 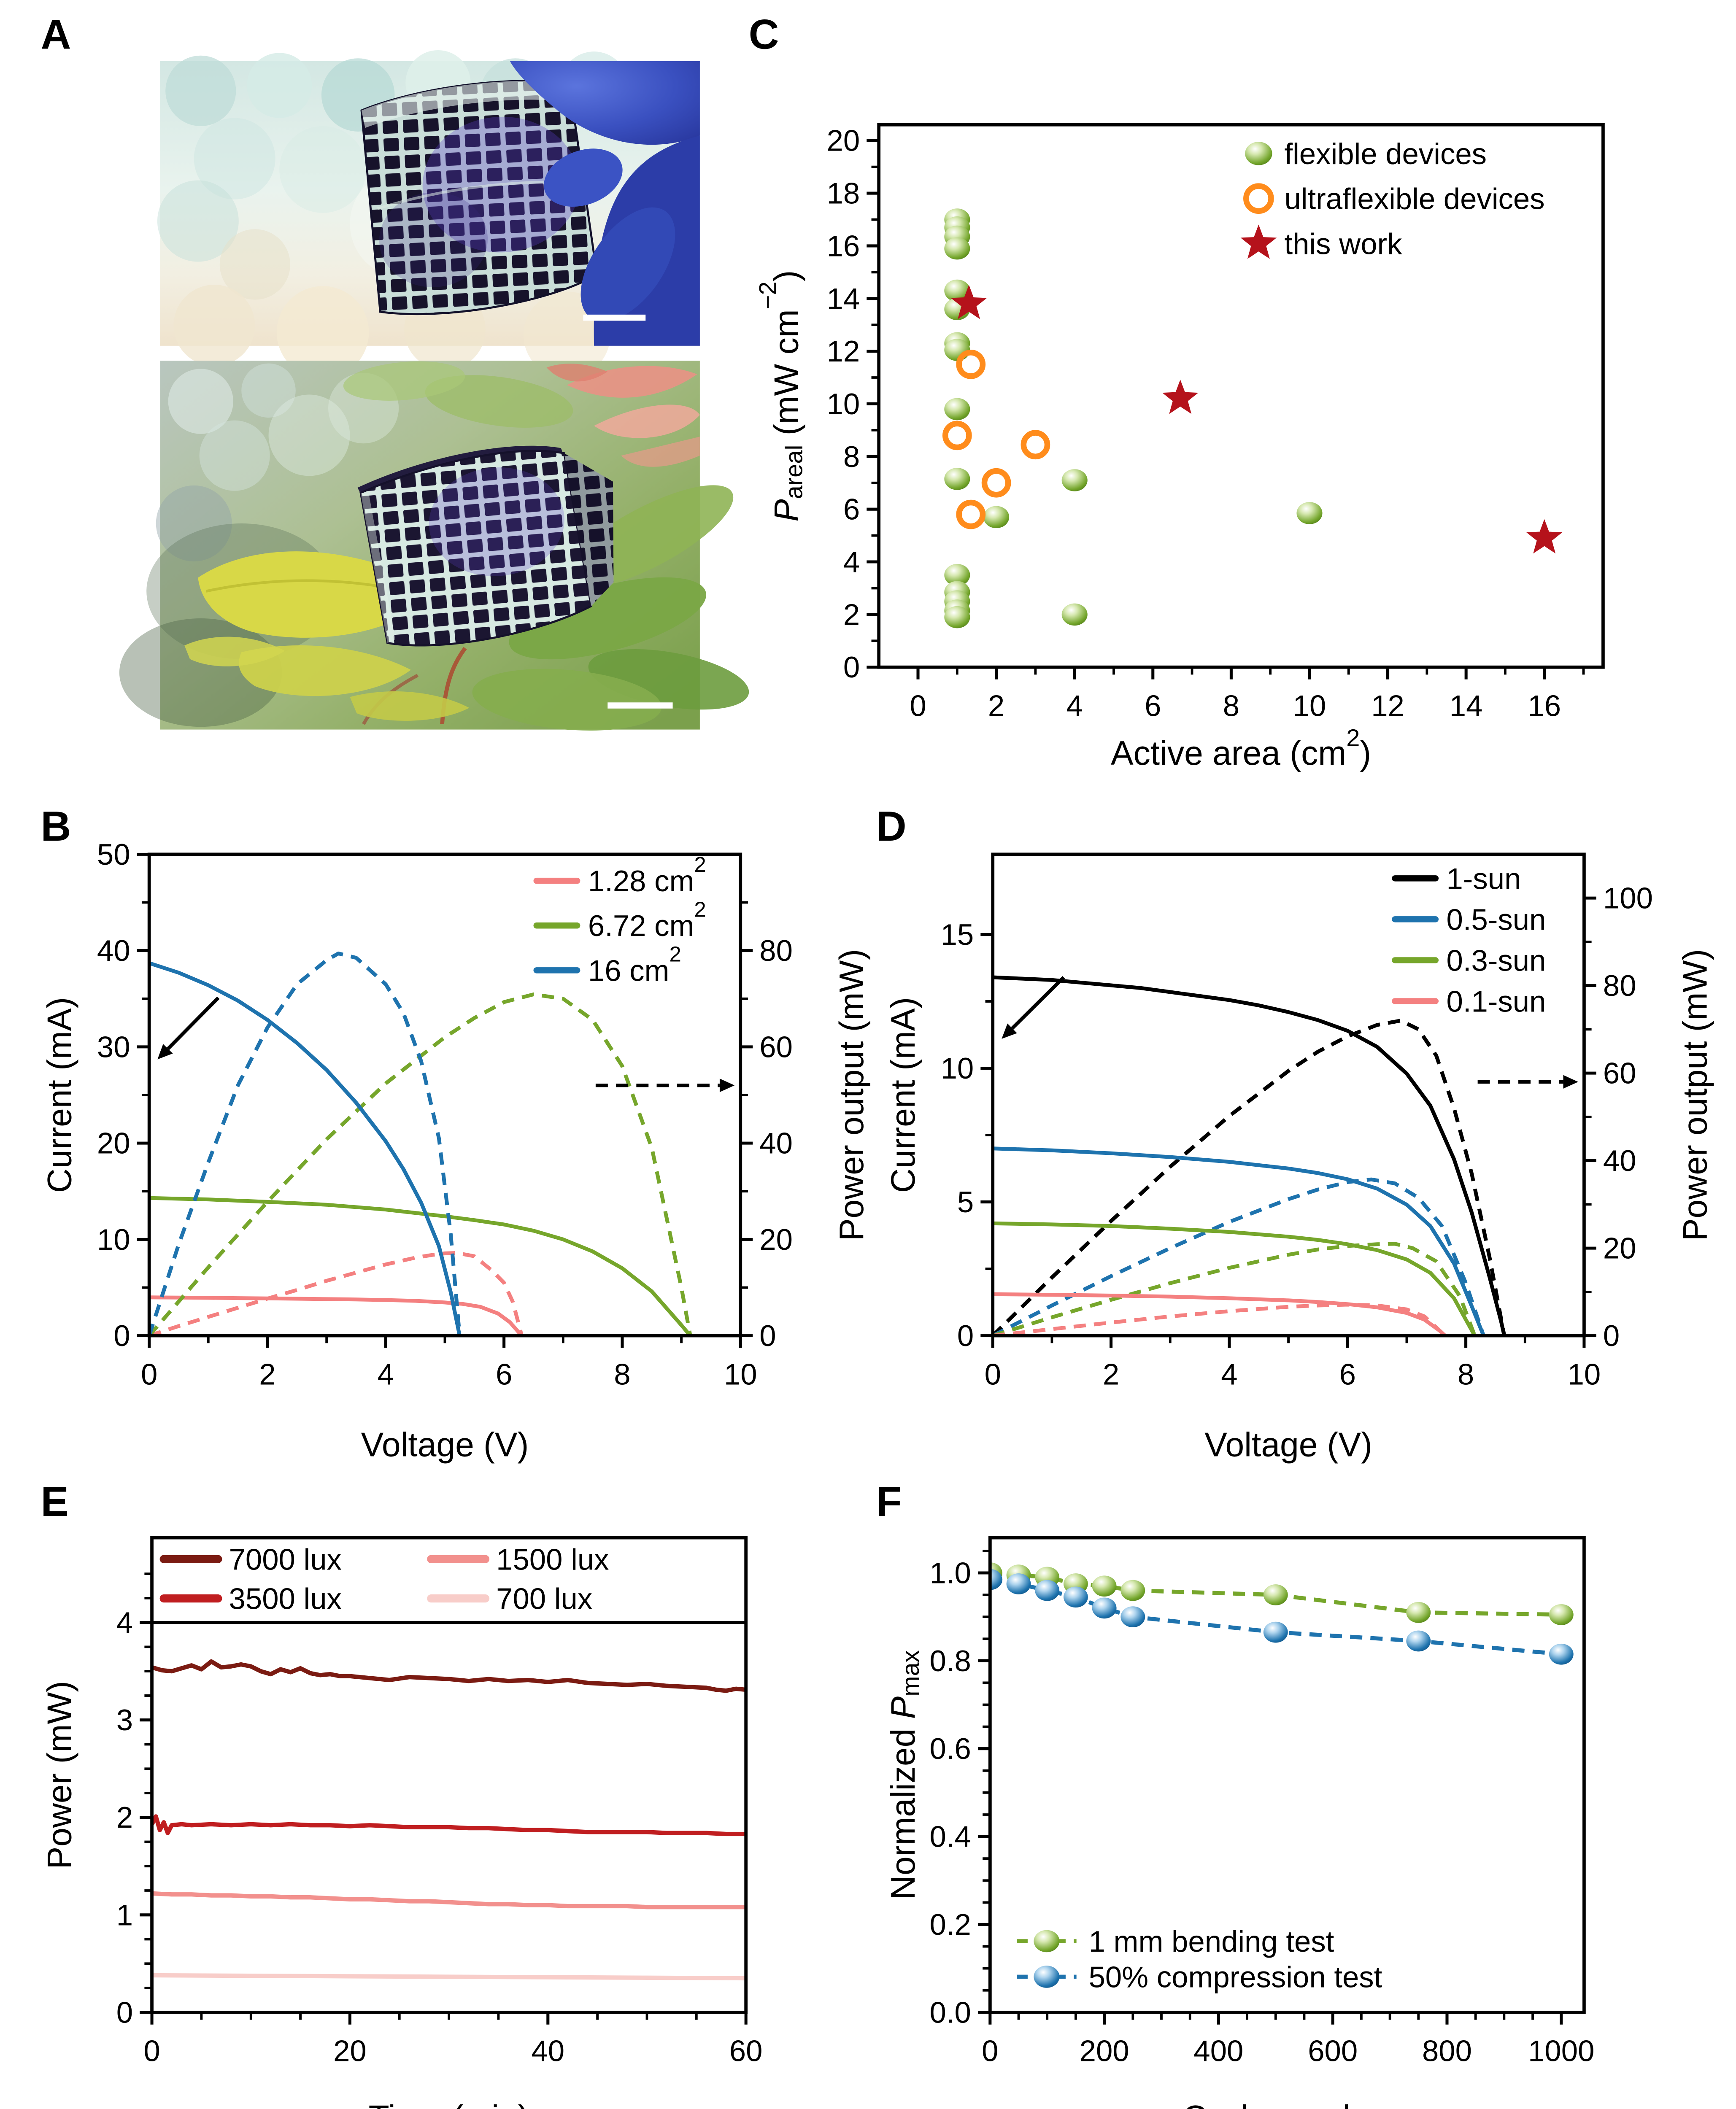 I want to click on svg-text: 16, so click(x=843, y=246).